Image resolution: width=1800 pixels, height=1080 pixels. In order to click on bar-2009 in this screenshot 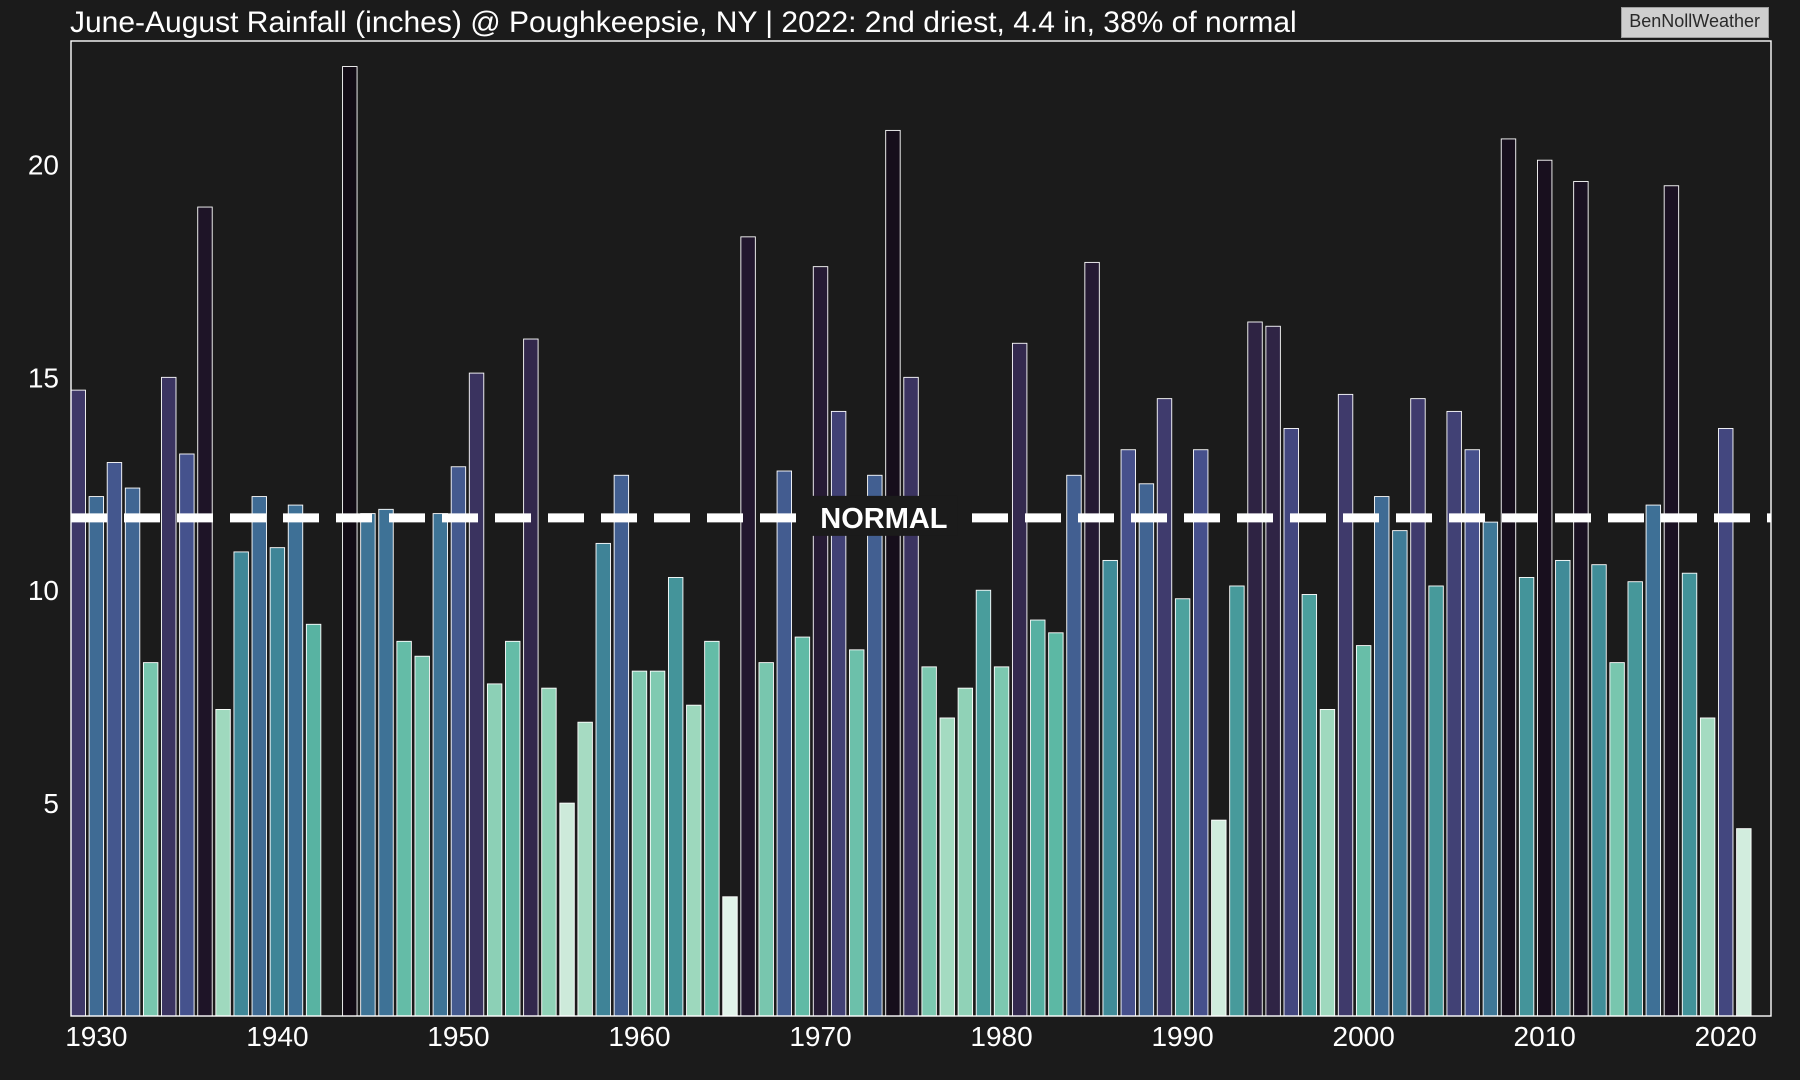, I will do `click(1526, 797)`.